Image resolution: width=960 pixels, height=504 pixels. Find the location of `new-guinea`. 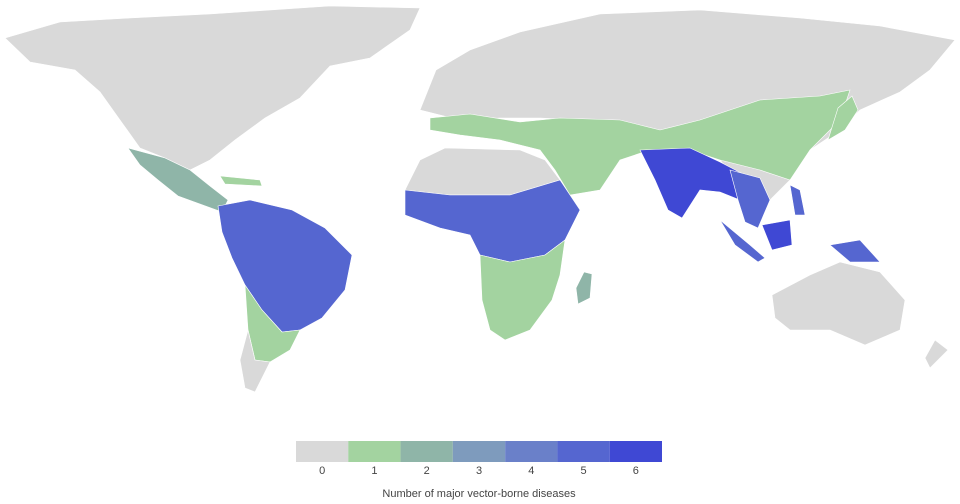

new-guinea is located at coordinates (855, 251).